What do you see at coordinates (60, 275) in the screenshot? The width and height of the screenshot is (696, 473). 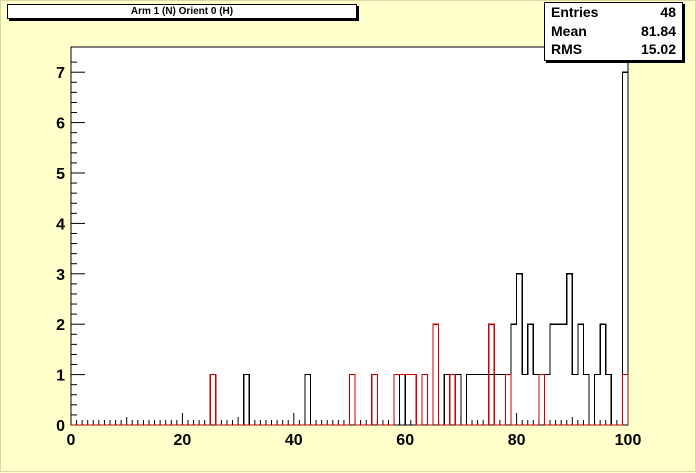 I see `y-tick-label: 3` at bounding box center [60, 275].